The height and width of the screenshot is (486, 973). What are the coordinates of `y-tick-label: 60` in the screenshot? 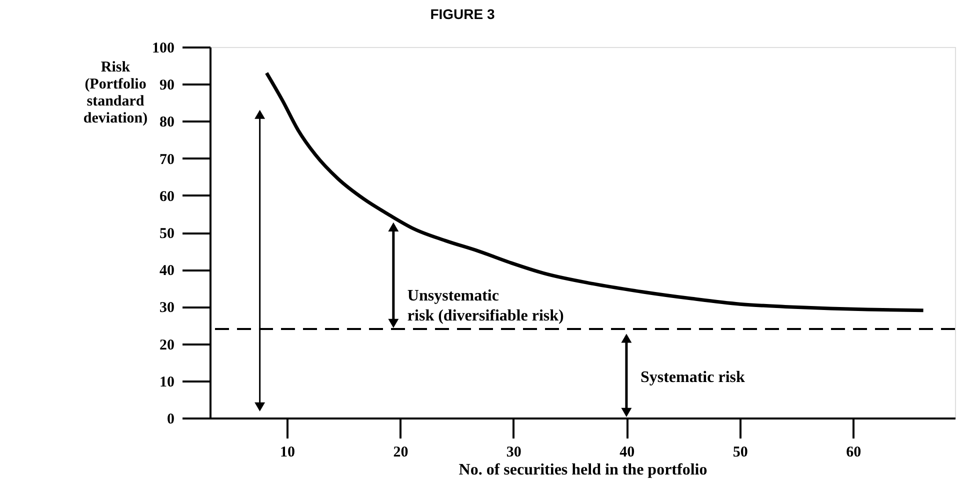 It's located at (167, 196).